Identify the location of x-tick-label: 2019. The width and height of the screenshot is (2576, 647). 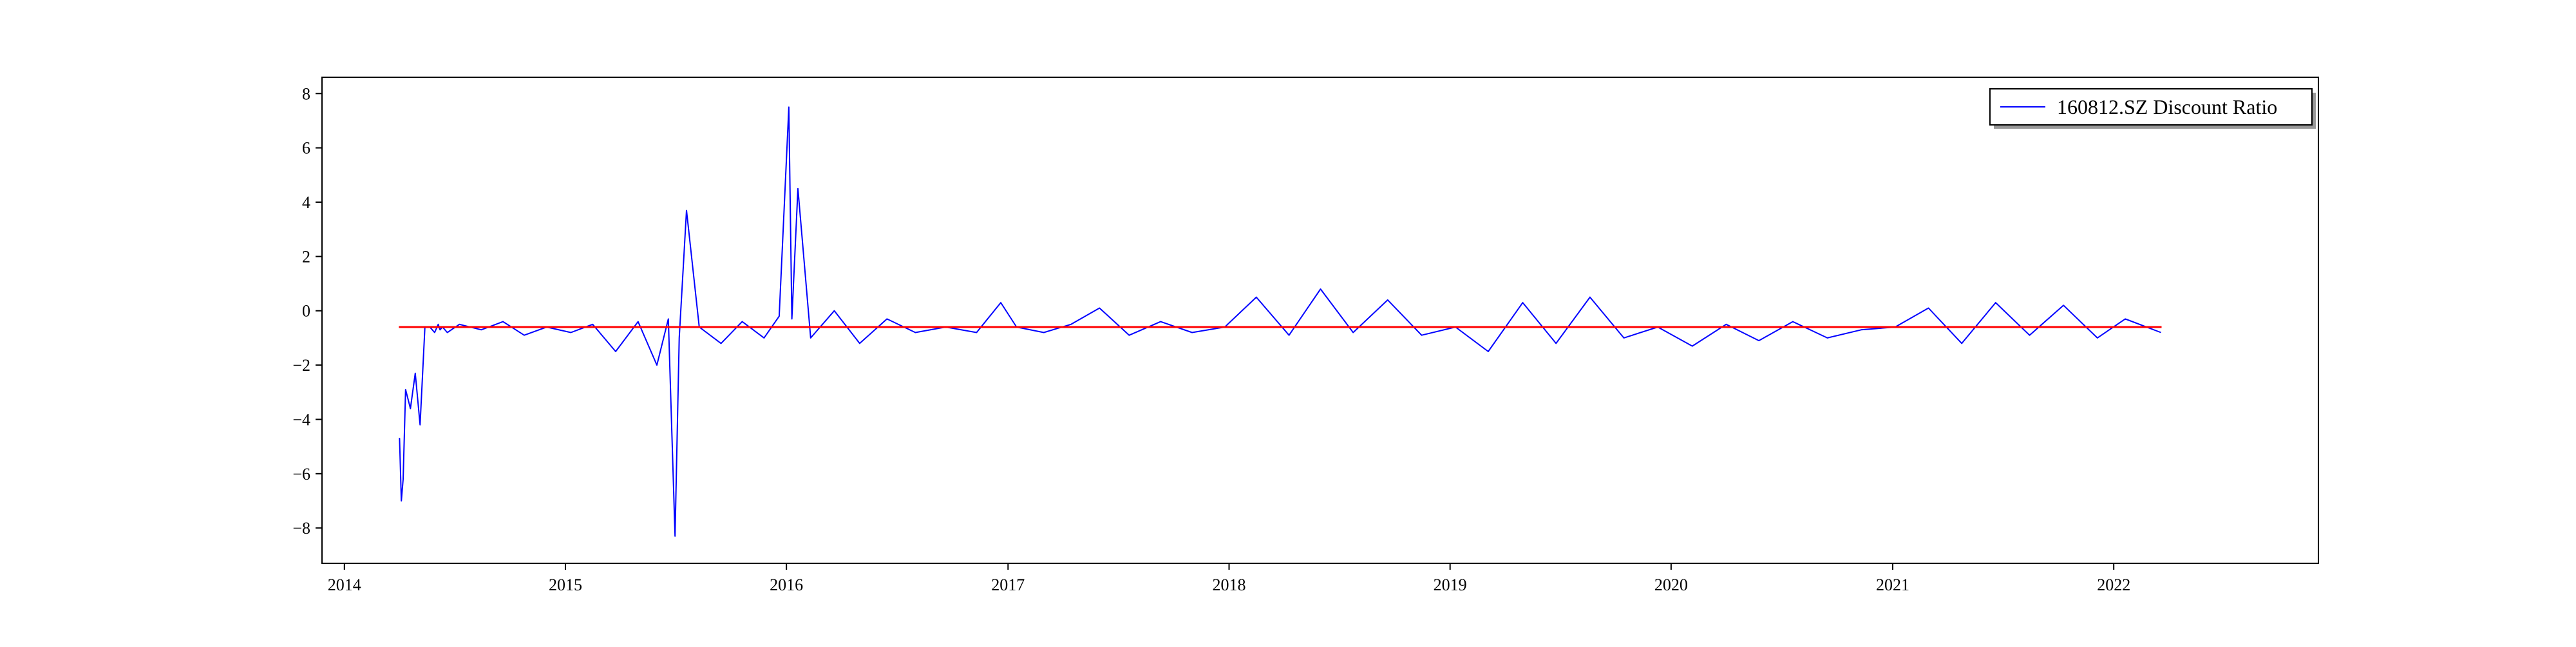
(1450, 585).